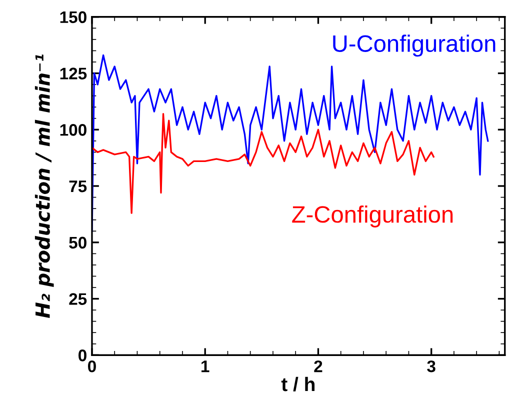  I want to click on x-tick-label: 3, so click(431, 366).